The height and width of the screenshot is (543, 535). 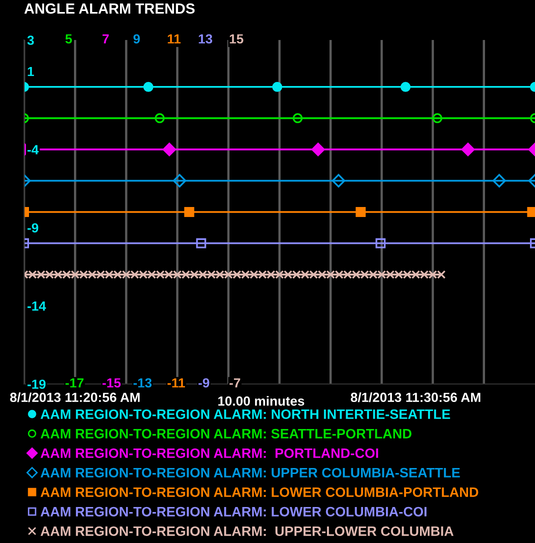 What do you see at coordinates (415, 397) in the screenshot?
I see `x-tick-label: 8/1/2013 11:30:56 AM` at bounding box center [415, 397].